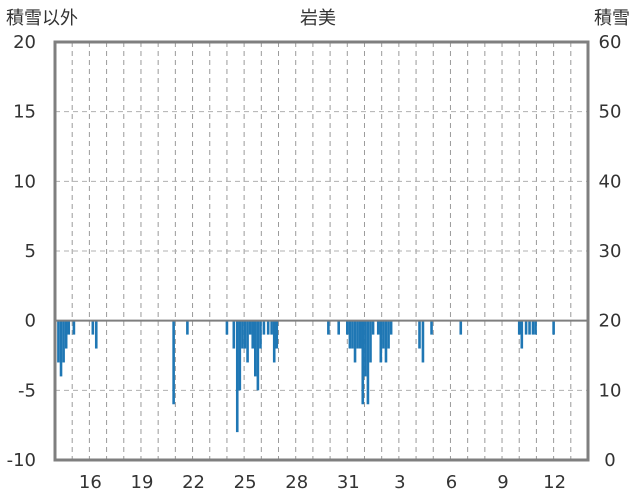  What do you see at coordinates (318, 18) in the screenshot?
I see `chart-title: 岩美` at bounding box center [318, 18].